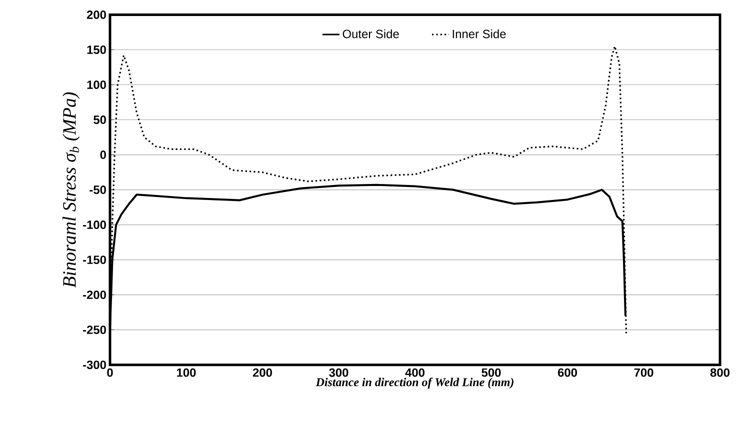 This screenshot has height=438, width=748. What do you see at coordinates (94, 225) in the screenshot?
I see `y-tick-label: -100` at bounding box center [94, 225].